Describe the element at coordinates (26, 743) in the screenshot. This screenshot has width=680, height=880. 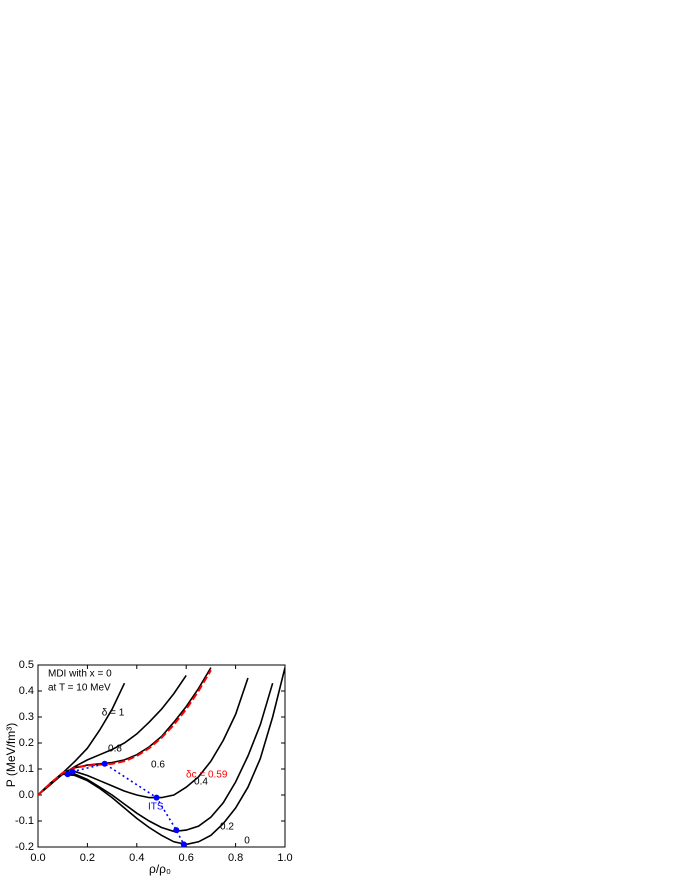
I see `y-tick-label: 0.2` at that location.